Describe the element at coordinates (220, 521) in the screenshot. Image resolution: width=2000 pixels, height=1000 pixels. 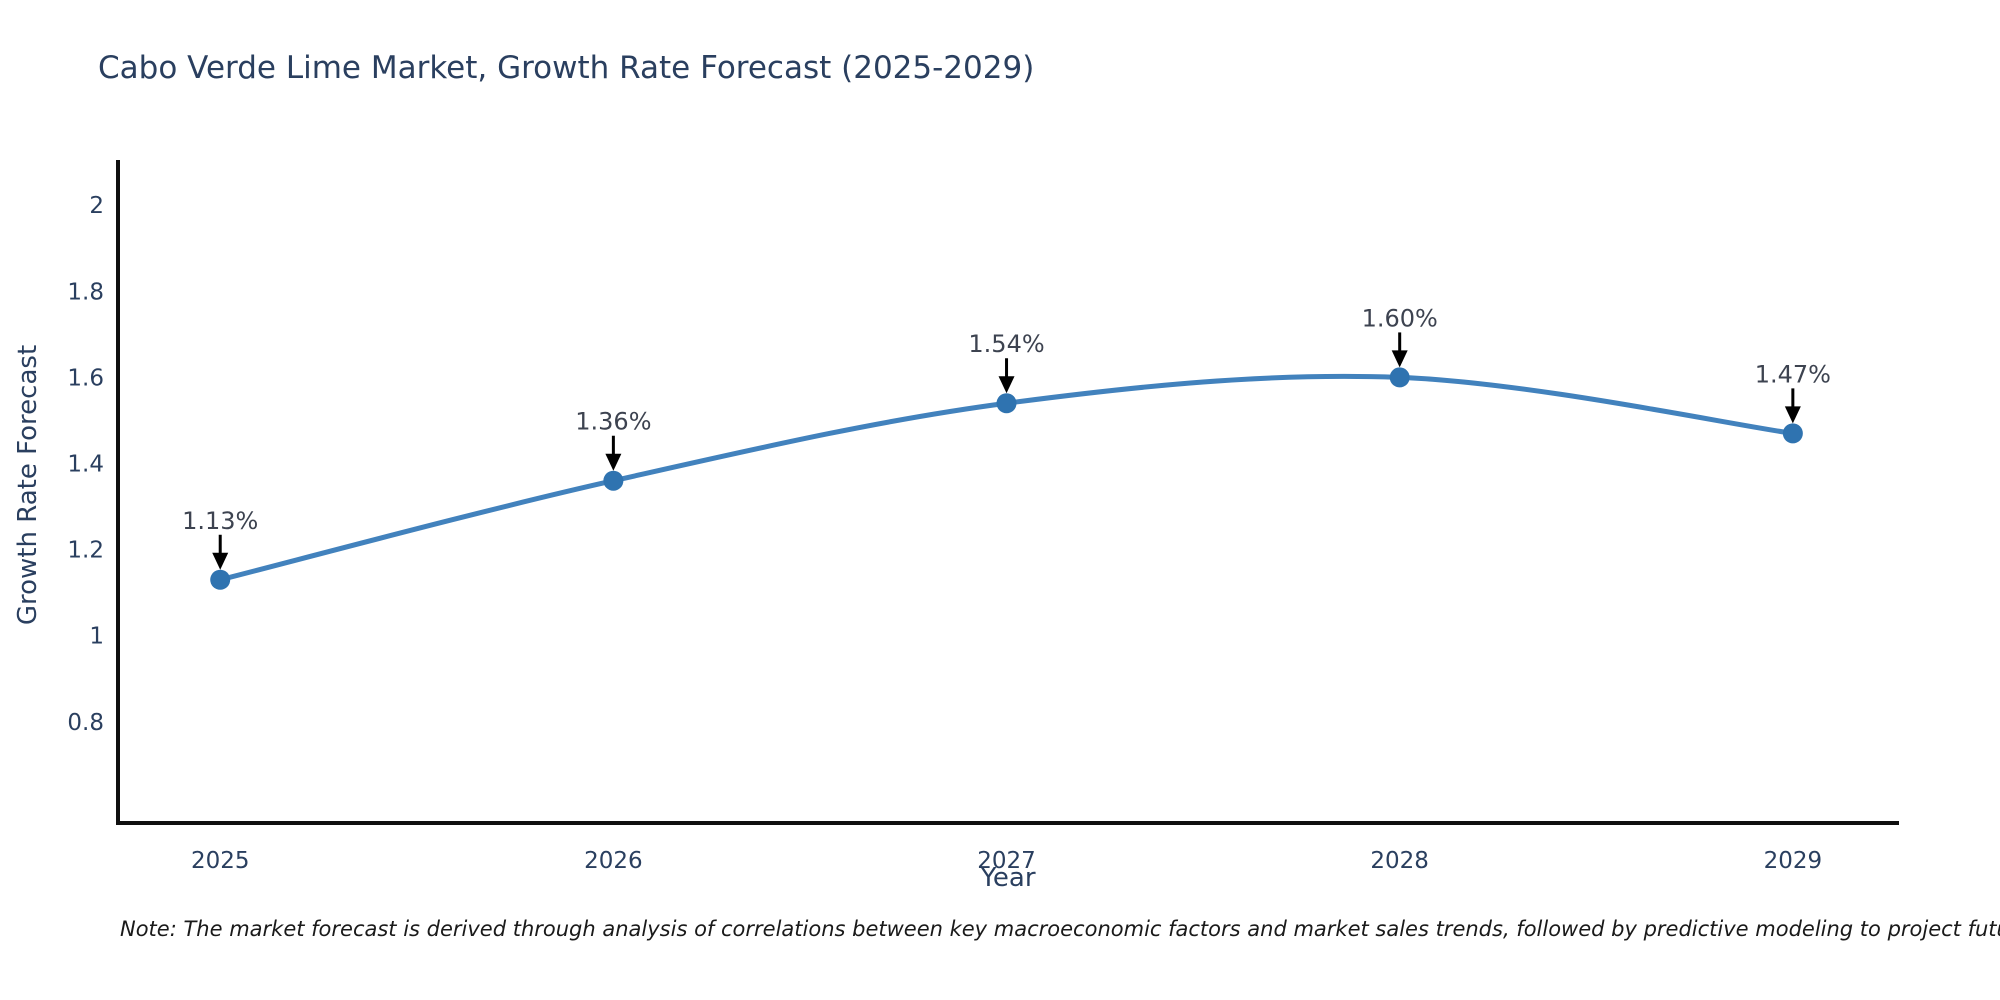
I see `point-annotation-label: 1.13%` at that location.